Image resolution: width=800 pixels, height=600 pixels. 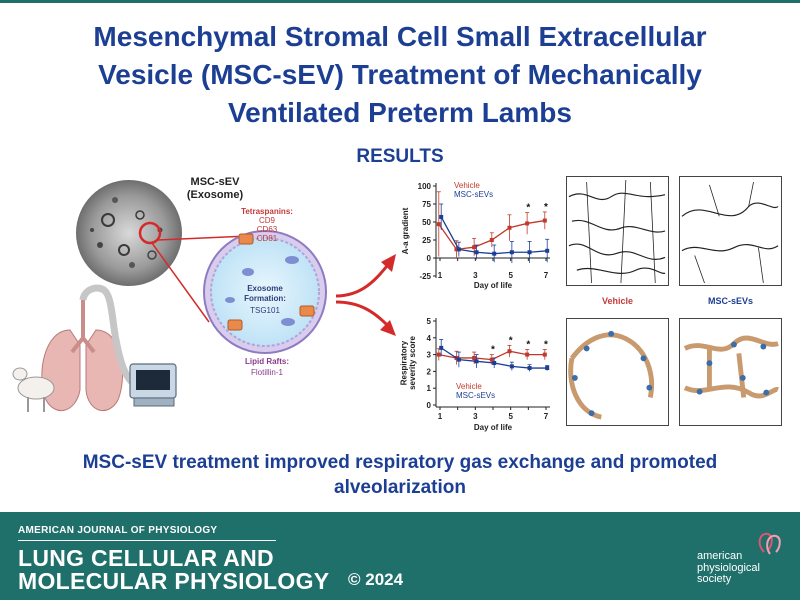 I want to click on ventilator-monitor, so click(x=153, y=385).